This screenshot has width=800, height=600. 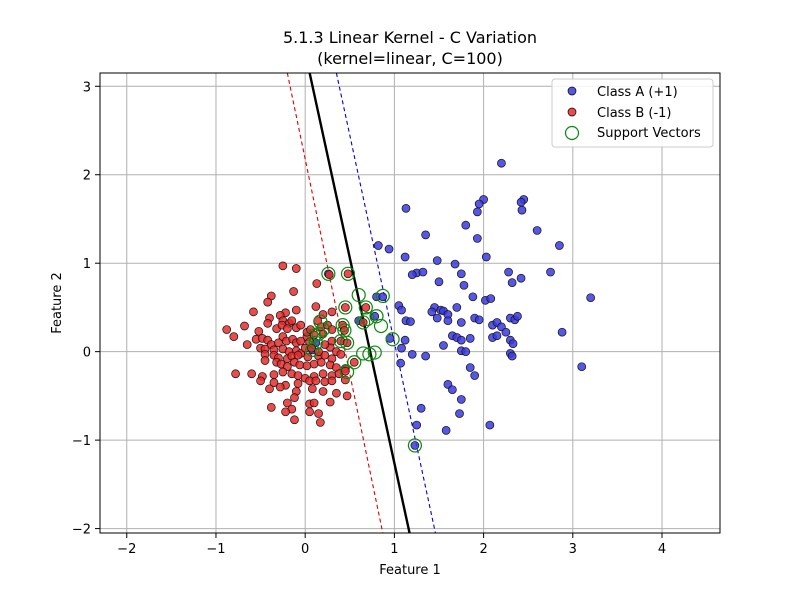 What do you see at coordinates (305, 549) in the screenshot?
I see `x-tick-label: 0` at bounding box center [305, 549].